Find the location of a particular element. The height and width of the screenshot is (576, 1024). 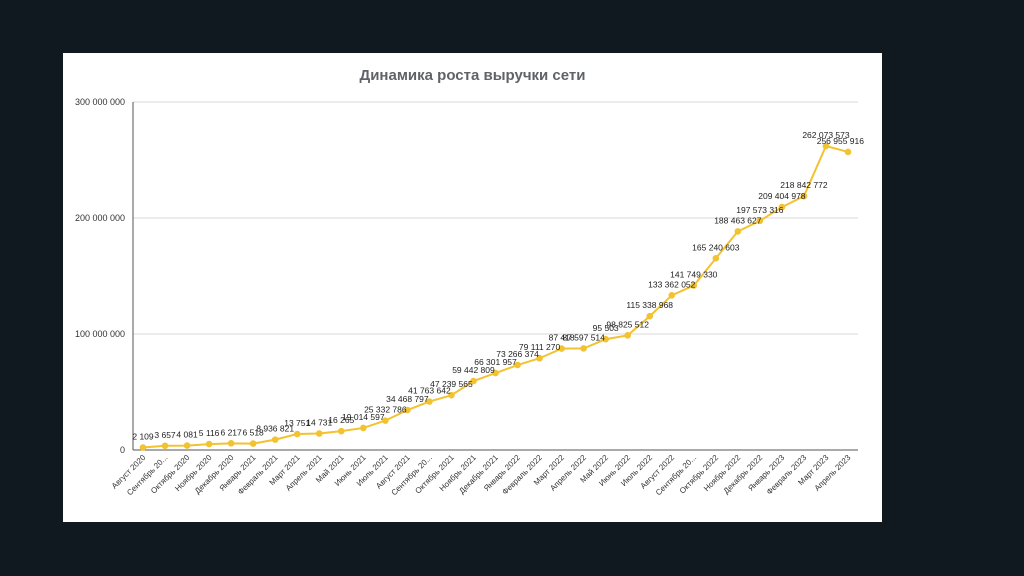

data-label: 115 338 968 is located at coordinates (649, 305).